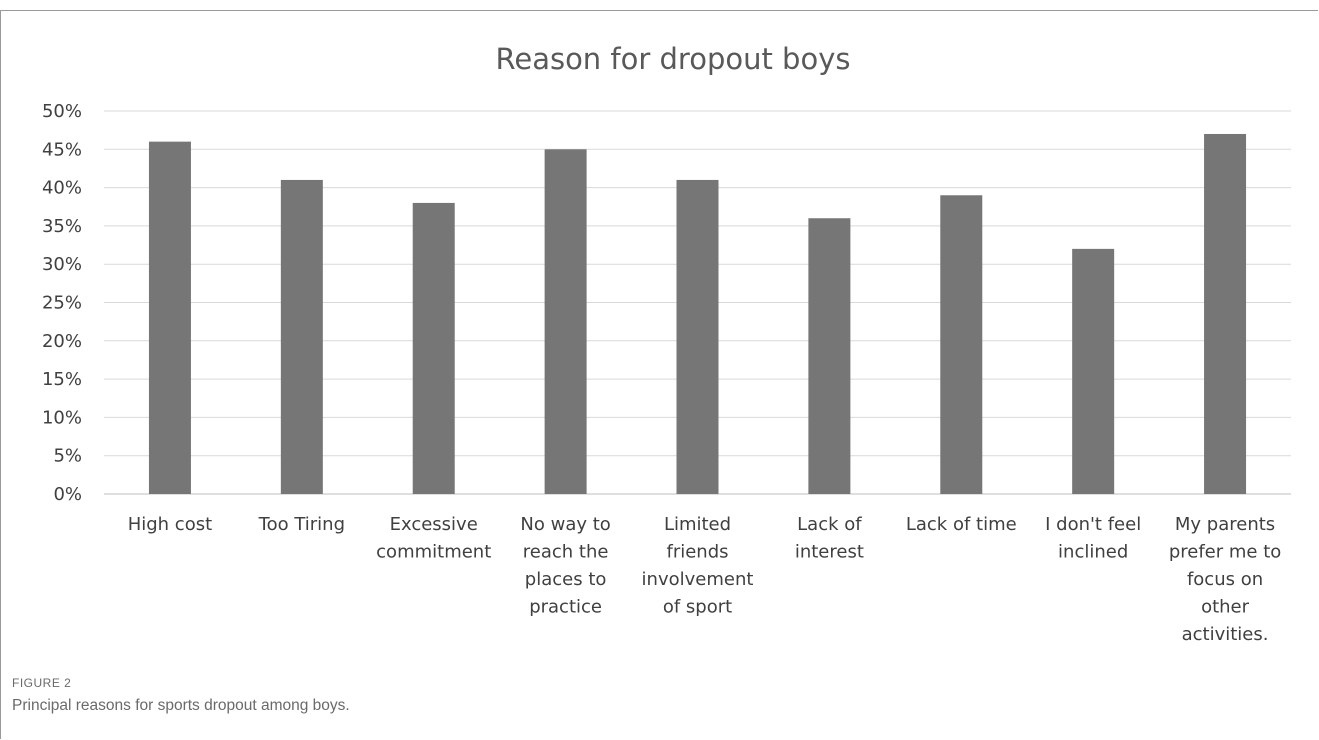  What do you see at coordinates (62, 188) in the screenshot?
I see `y-tick-label: 40%` at bounding box center [62, 188].